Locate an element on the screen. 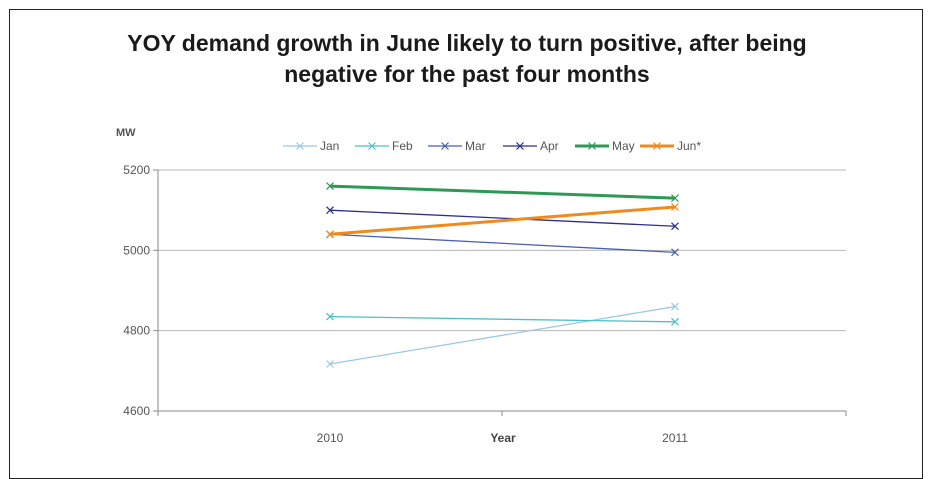 Image resolution: width=934 pixels, height=479 pixels. series-apr is located at coordinates (502, 218).